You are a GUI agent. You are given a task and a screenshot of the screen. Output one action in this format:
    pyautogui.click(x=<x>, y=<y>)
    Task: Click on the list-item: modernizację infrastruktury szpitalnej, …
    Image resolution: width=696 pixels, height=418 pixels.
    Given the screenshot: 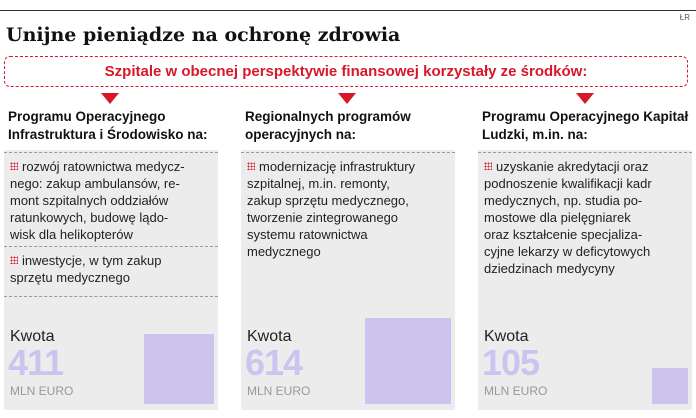 What is the action you would take?
    pyautogui.click(x=350, y=209)
    